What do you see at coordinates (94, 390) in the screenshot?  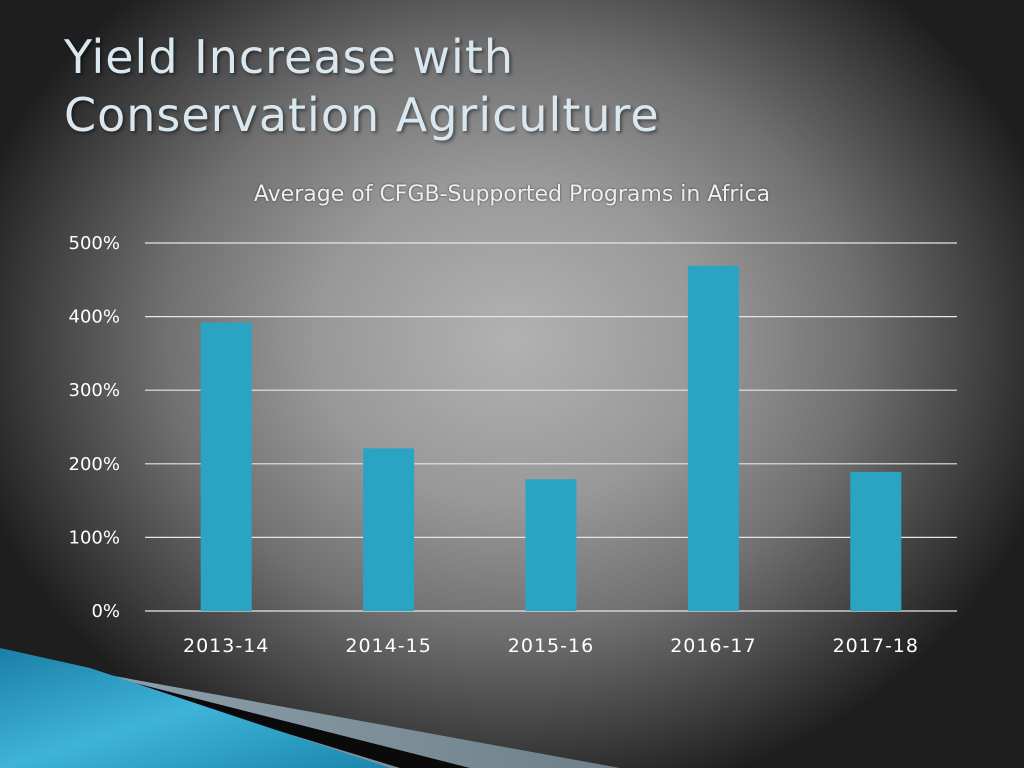 I see `y-tick-label: 300%` at bounding box center [94, 390].